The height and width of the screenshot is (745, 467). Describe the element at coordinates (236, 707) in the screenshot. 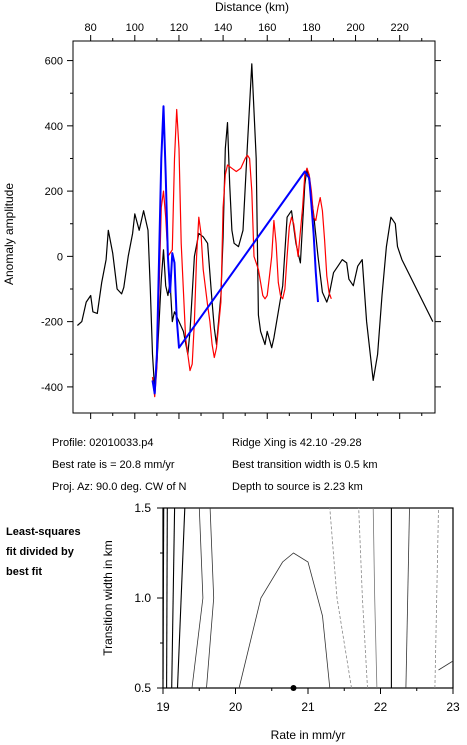

I see `rate-tick-label: 20` at that location.